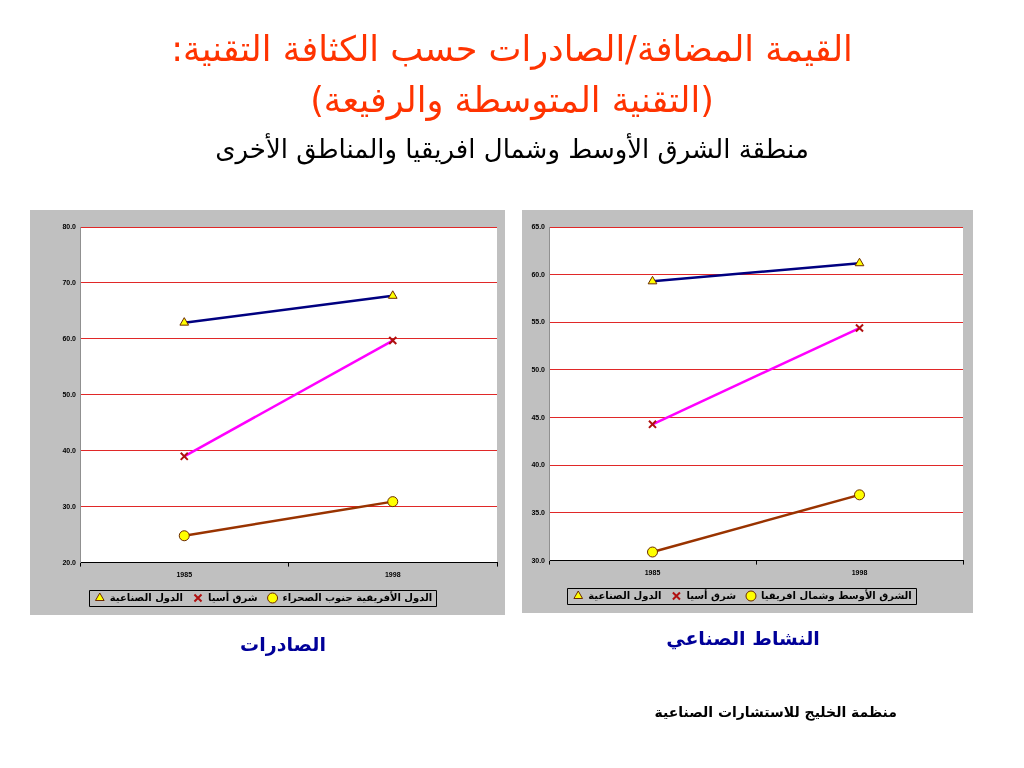 The height and width of the screenshot is (768, 1024). Describe the element at coordinates (512, 75) in the screenshot. I see `text: القيمة المضافة/الصادرات حسب الكثافة التقنية: (التقنية المتوسطة والرفيعة)` at that location.